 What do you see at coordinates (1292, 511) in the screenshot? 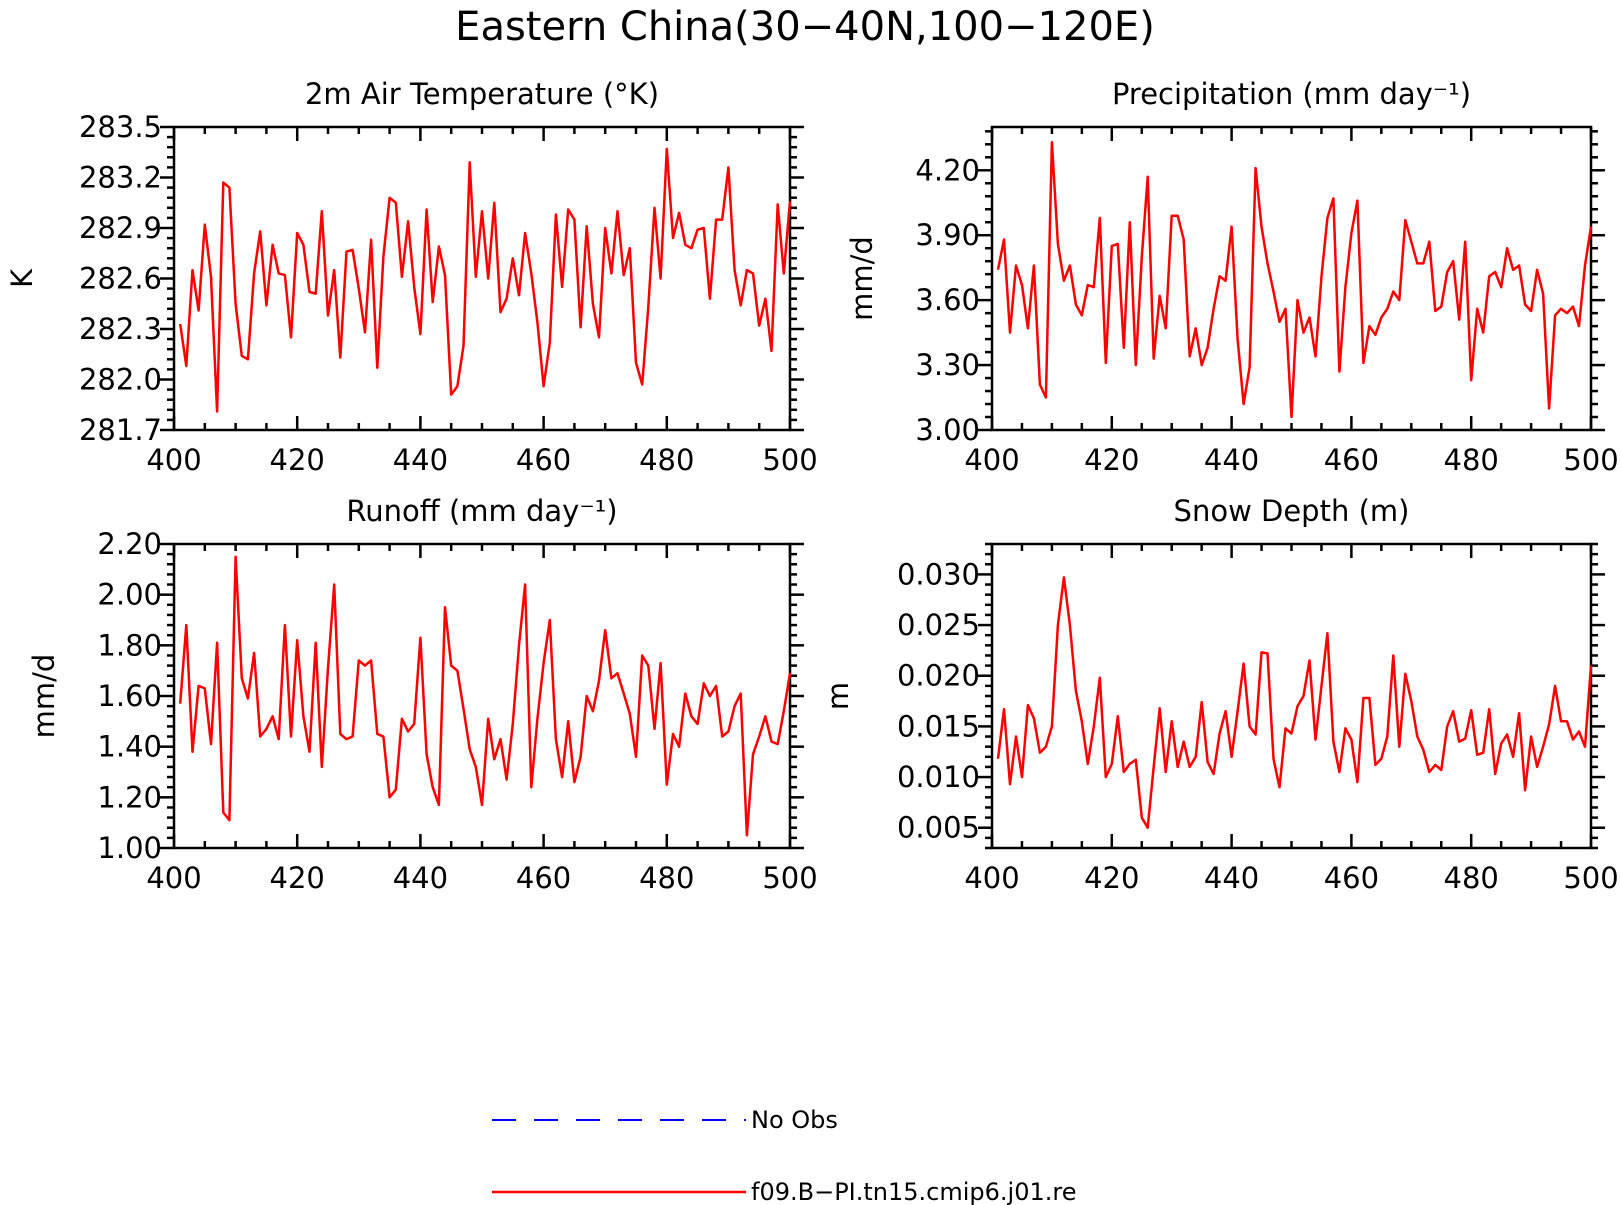
I see `panel-title: Snow Depth (m)` at bounding box center [1292, 511].